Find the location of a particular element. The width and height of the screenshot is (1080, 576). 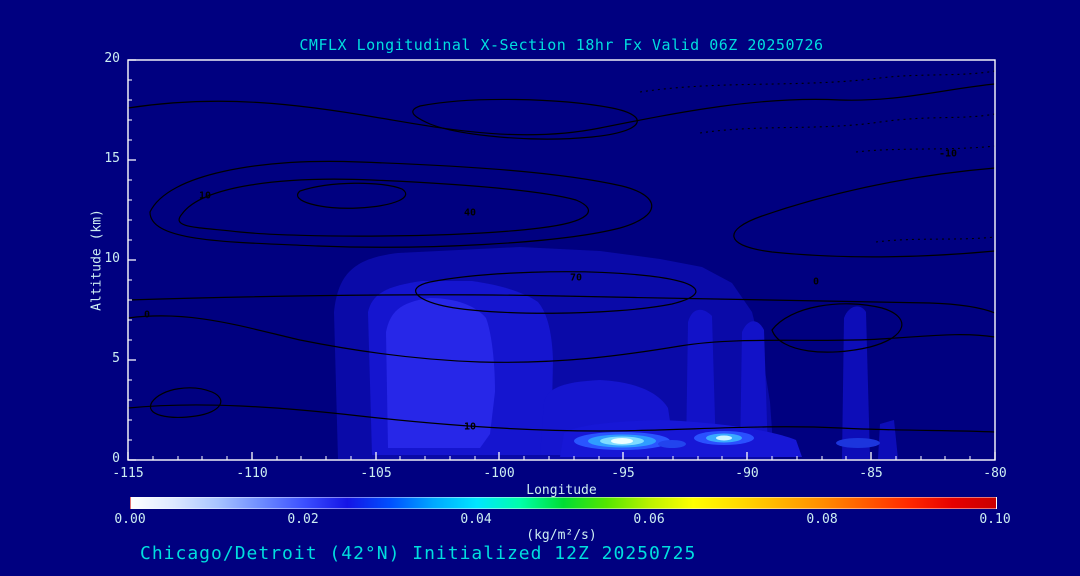

x-axis-label: Longitude is located at coordinates (561, 490).